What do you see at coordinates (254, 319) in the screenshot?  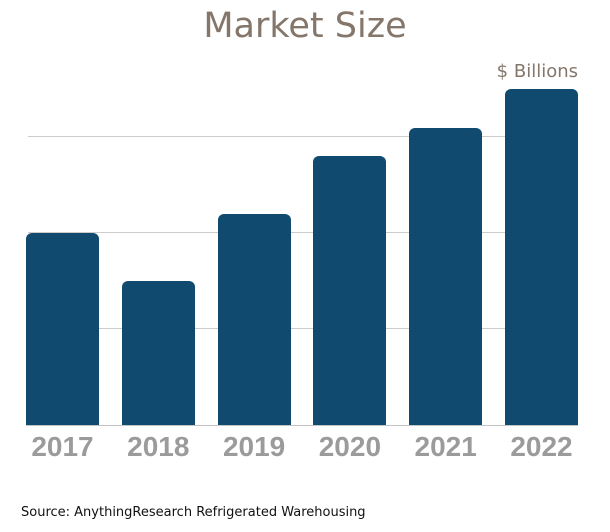 I see `bar-2019` at bounding box center [254, 319].